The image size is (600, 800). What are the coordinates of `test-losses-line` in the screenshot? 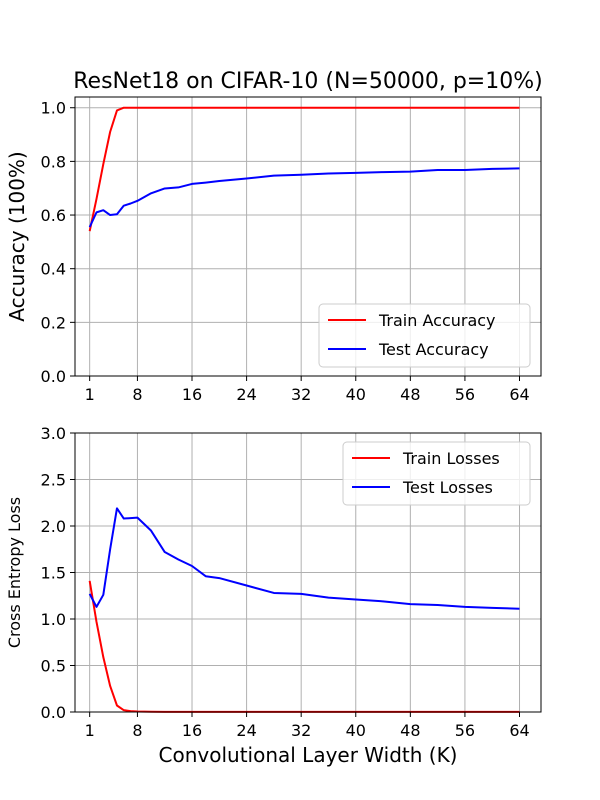 It's located at (304, 558).